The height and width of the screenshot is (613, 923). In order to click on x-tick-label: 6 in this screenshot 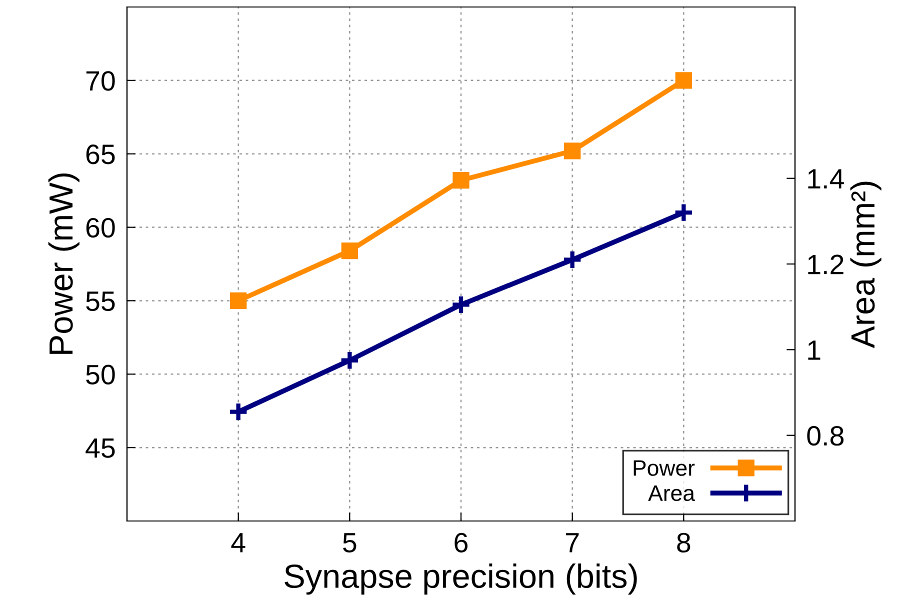, I will do `click(461, 542)`.